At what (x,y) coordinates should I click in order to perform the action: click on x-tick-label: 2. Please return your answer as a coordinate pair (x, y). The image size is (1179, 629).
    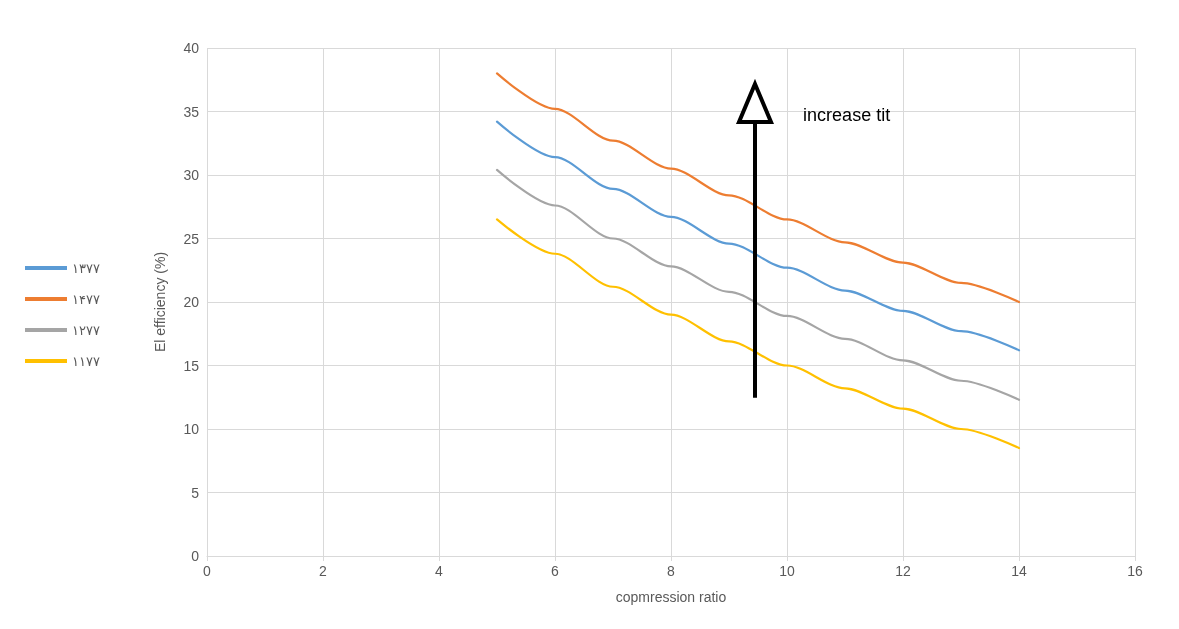
    Looking at the image, I should click on (323, 571).